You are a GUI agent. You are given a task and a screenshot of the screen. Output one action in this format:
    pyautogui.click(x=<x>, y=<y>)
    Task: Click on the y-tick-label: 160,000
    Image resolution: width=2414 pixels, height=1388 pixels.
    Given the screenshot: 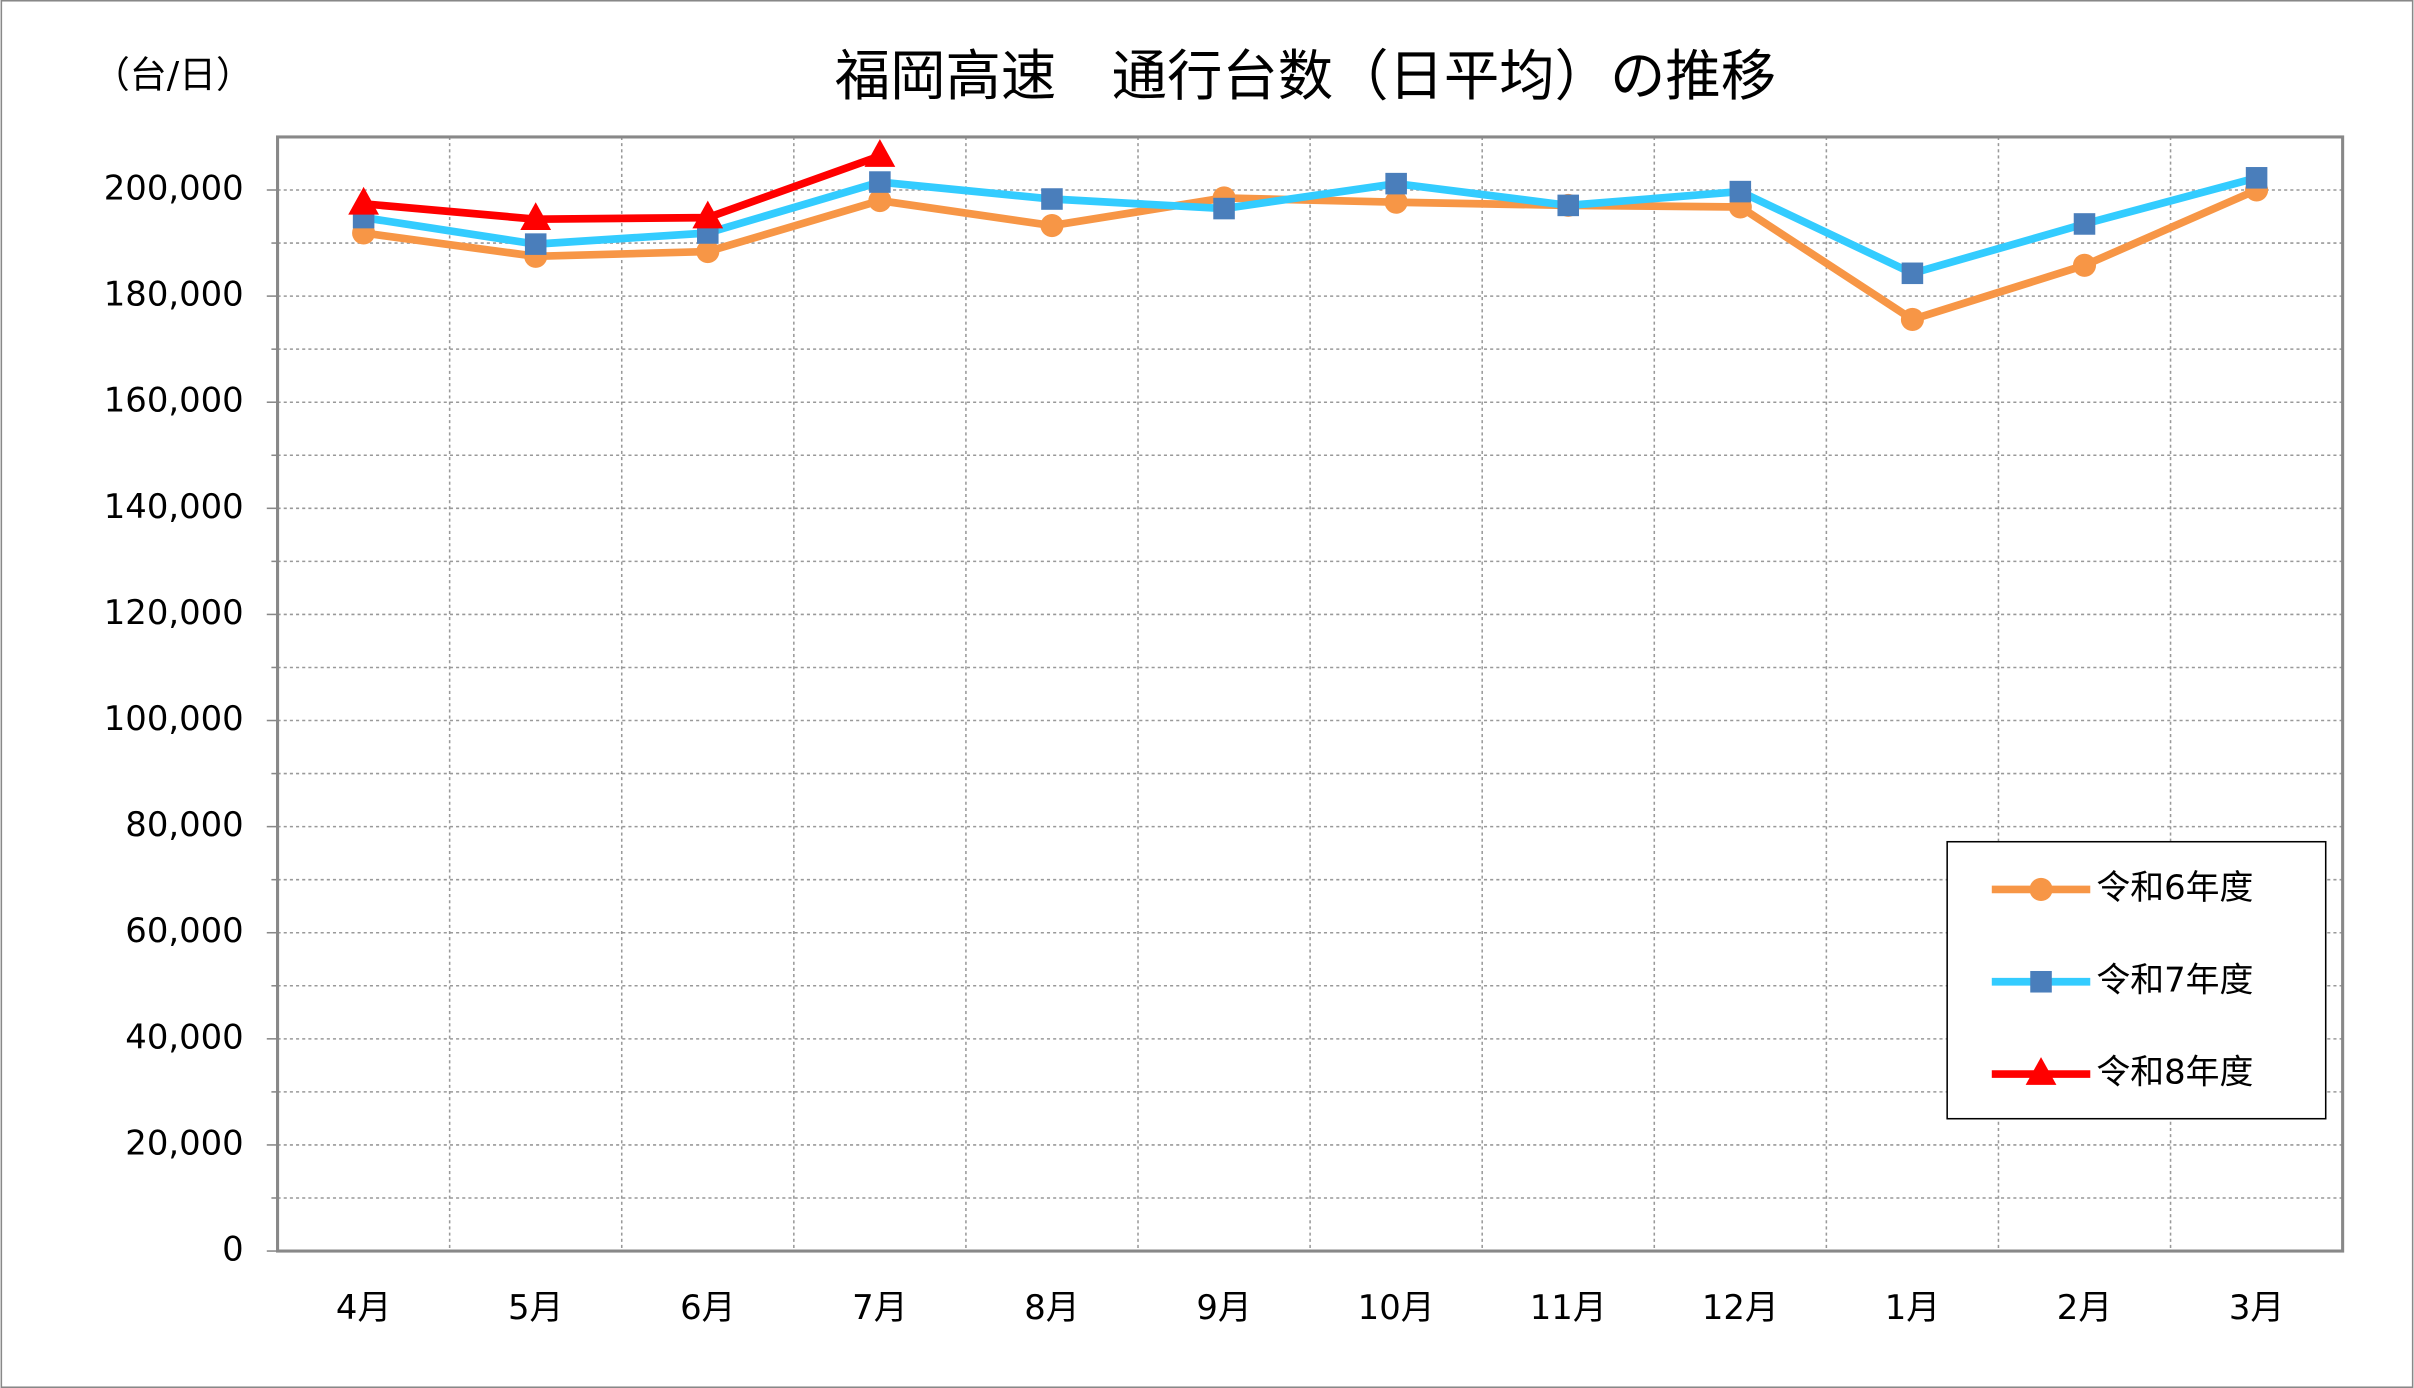 What is the action you would take?
    pyautogui.click(x=174, y=400)
    